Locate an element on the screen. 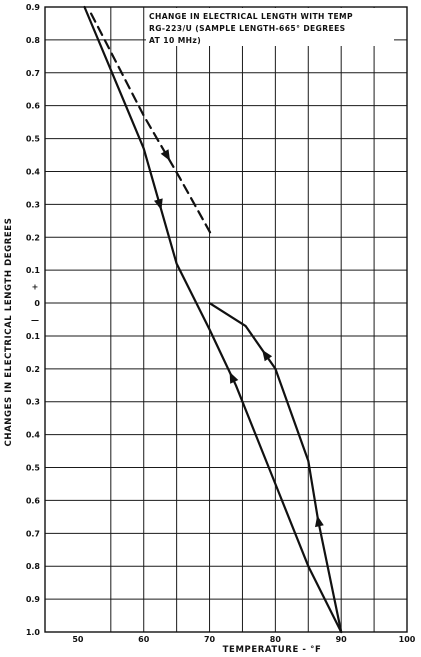 This screenshot has width=421, height=657. x-tick-labels: 50 60 70 80 90 100 is located at coordinates (243, 639).